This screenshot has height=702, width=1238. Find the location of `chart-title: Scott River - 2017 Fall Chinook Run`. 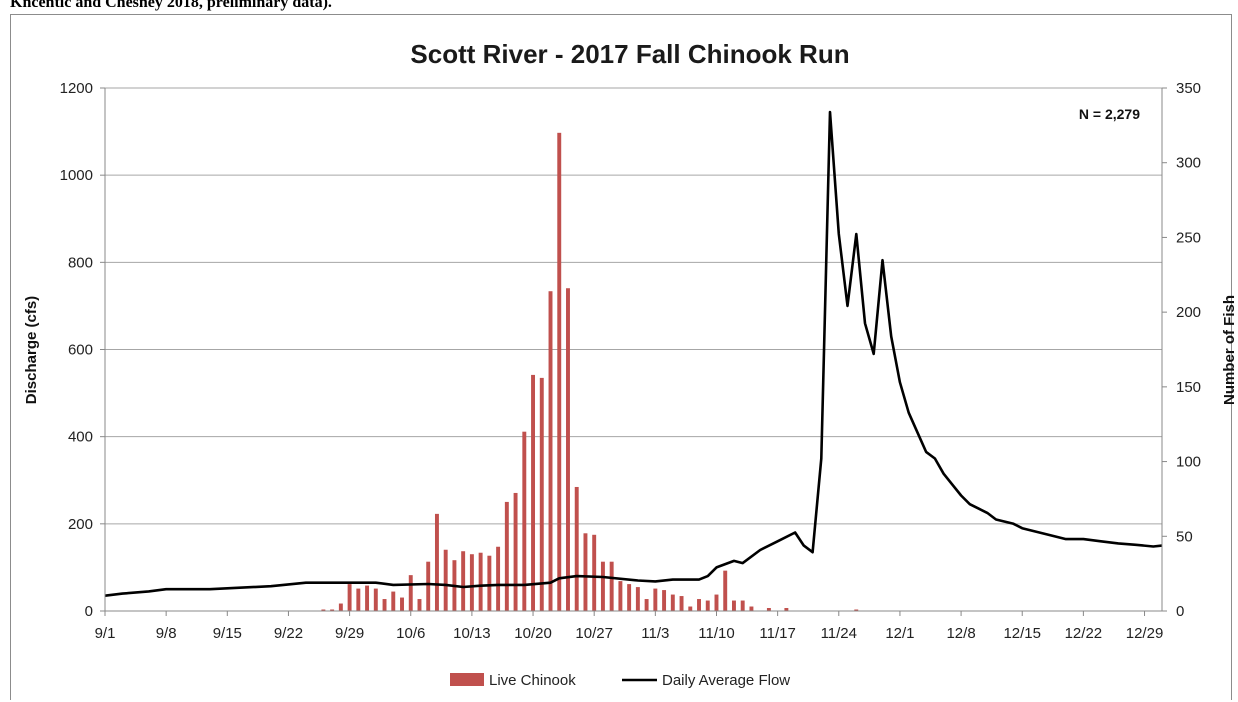

chart-title: Scott River - 2017 Fall Chinook Run is located at coordinates (629, 54).